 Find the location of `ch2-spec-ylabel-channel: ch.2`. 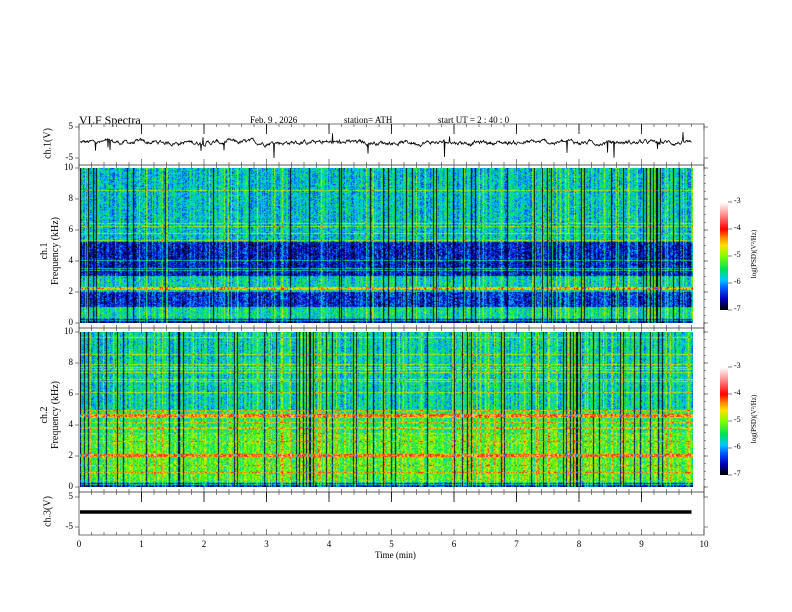

ch2-spec-ylabel-channel: ch.2 is located at coordinates (44, 415).